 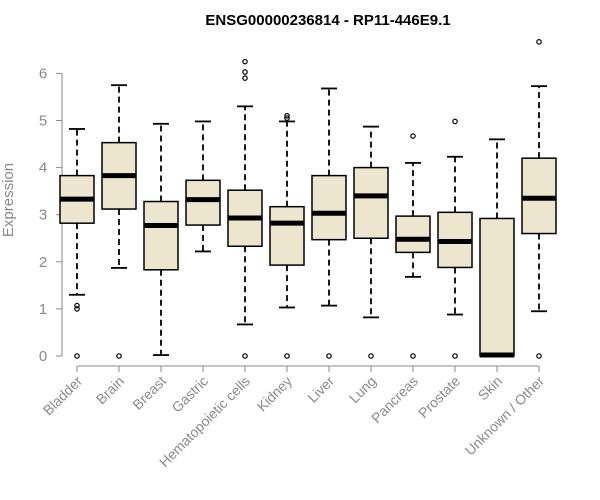 What do you see at coordinates (51, 215) in the screenshot?
I see `y-axis: 0 1 2 3 4 5 6` at bounding box center [51, 215].